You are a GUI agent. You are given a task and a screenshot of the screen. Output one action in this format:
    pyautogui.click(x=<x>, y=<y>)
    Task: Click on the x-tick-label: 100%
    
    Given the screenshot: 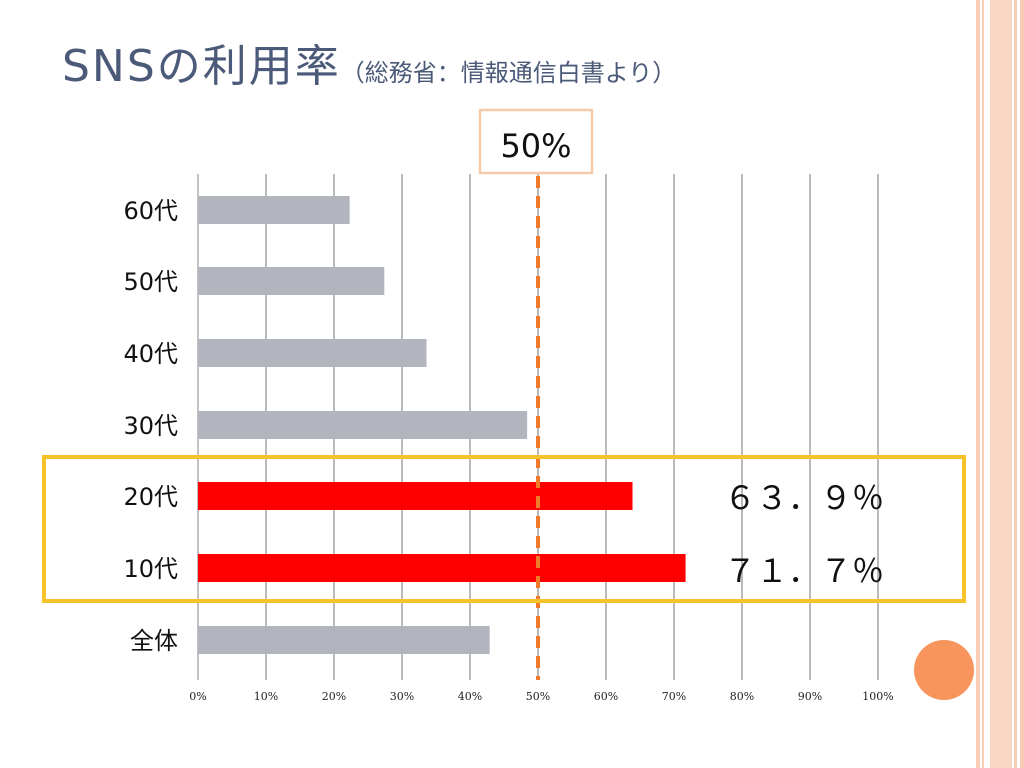 What is the action you would take?
    pyautogui.click(x=877, y=696)
    